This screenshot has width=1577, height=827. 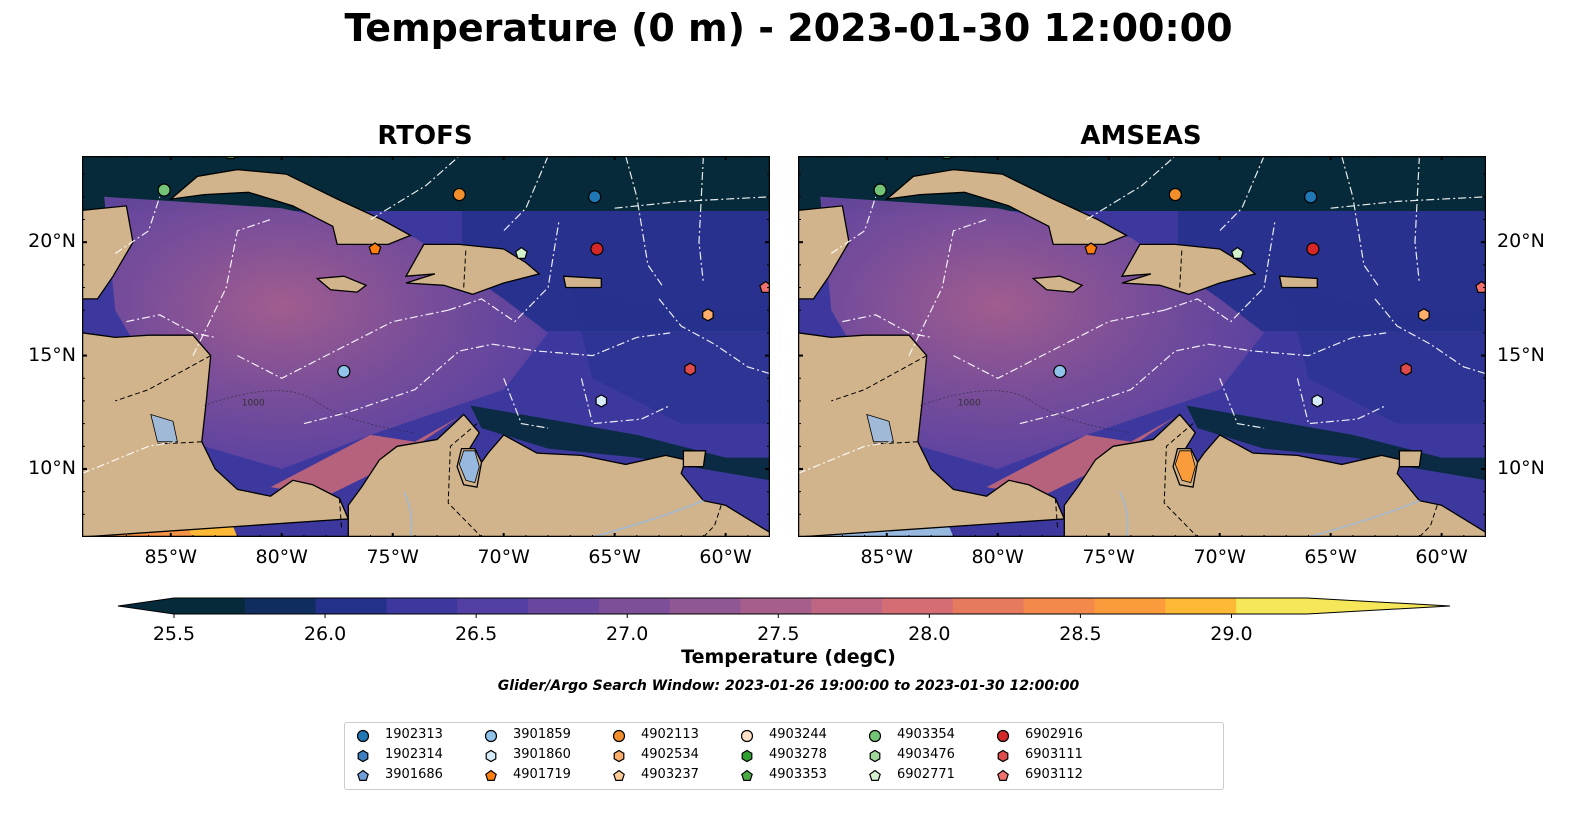 I want to click on colorbar-tick-label: 28.5, so click(x=1080, y=633).